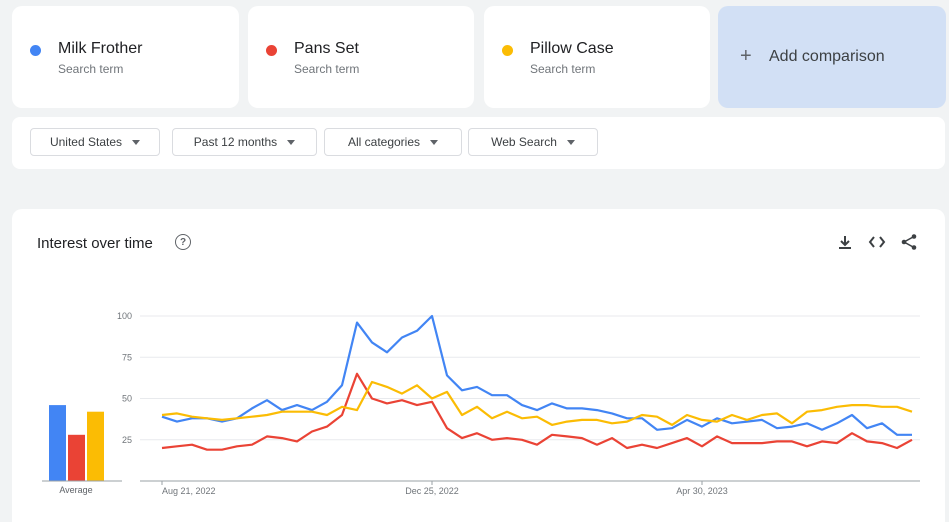 Image resolution: width=949 pixels, height=522 pixels. What do you see at coordinates (877, 242) in the screenshot?
I see `embed-code-icon` at bounding box center [877, 242].